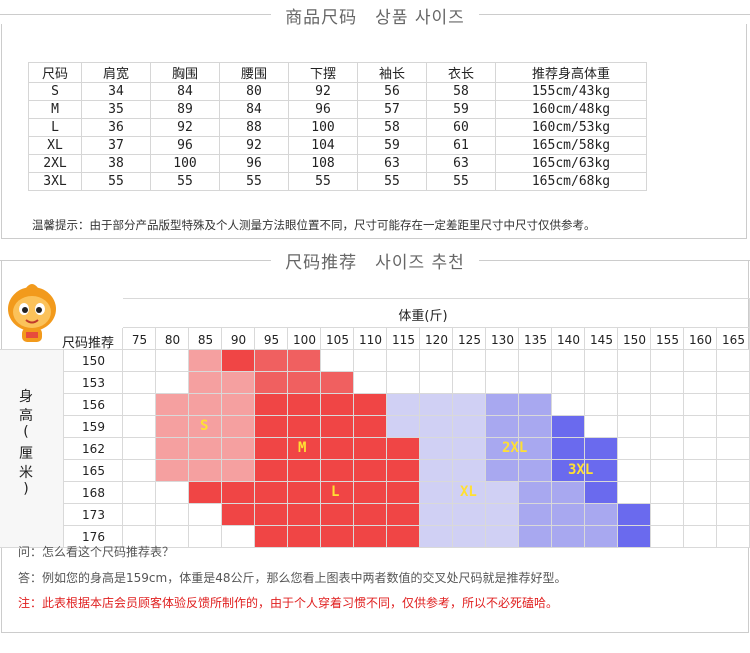 This screenshot has width=750, height=653. I want to click on size-table-row: XL 37 96 92 104 59 61 165cm/58kg, so click(337, 145).